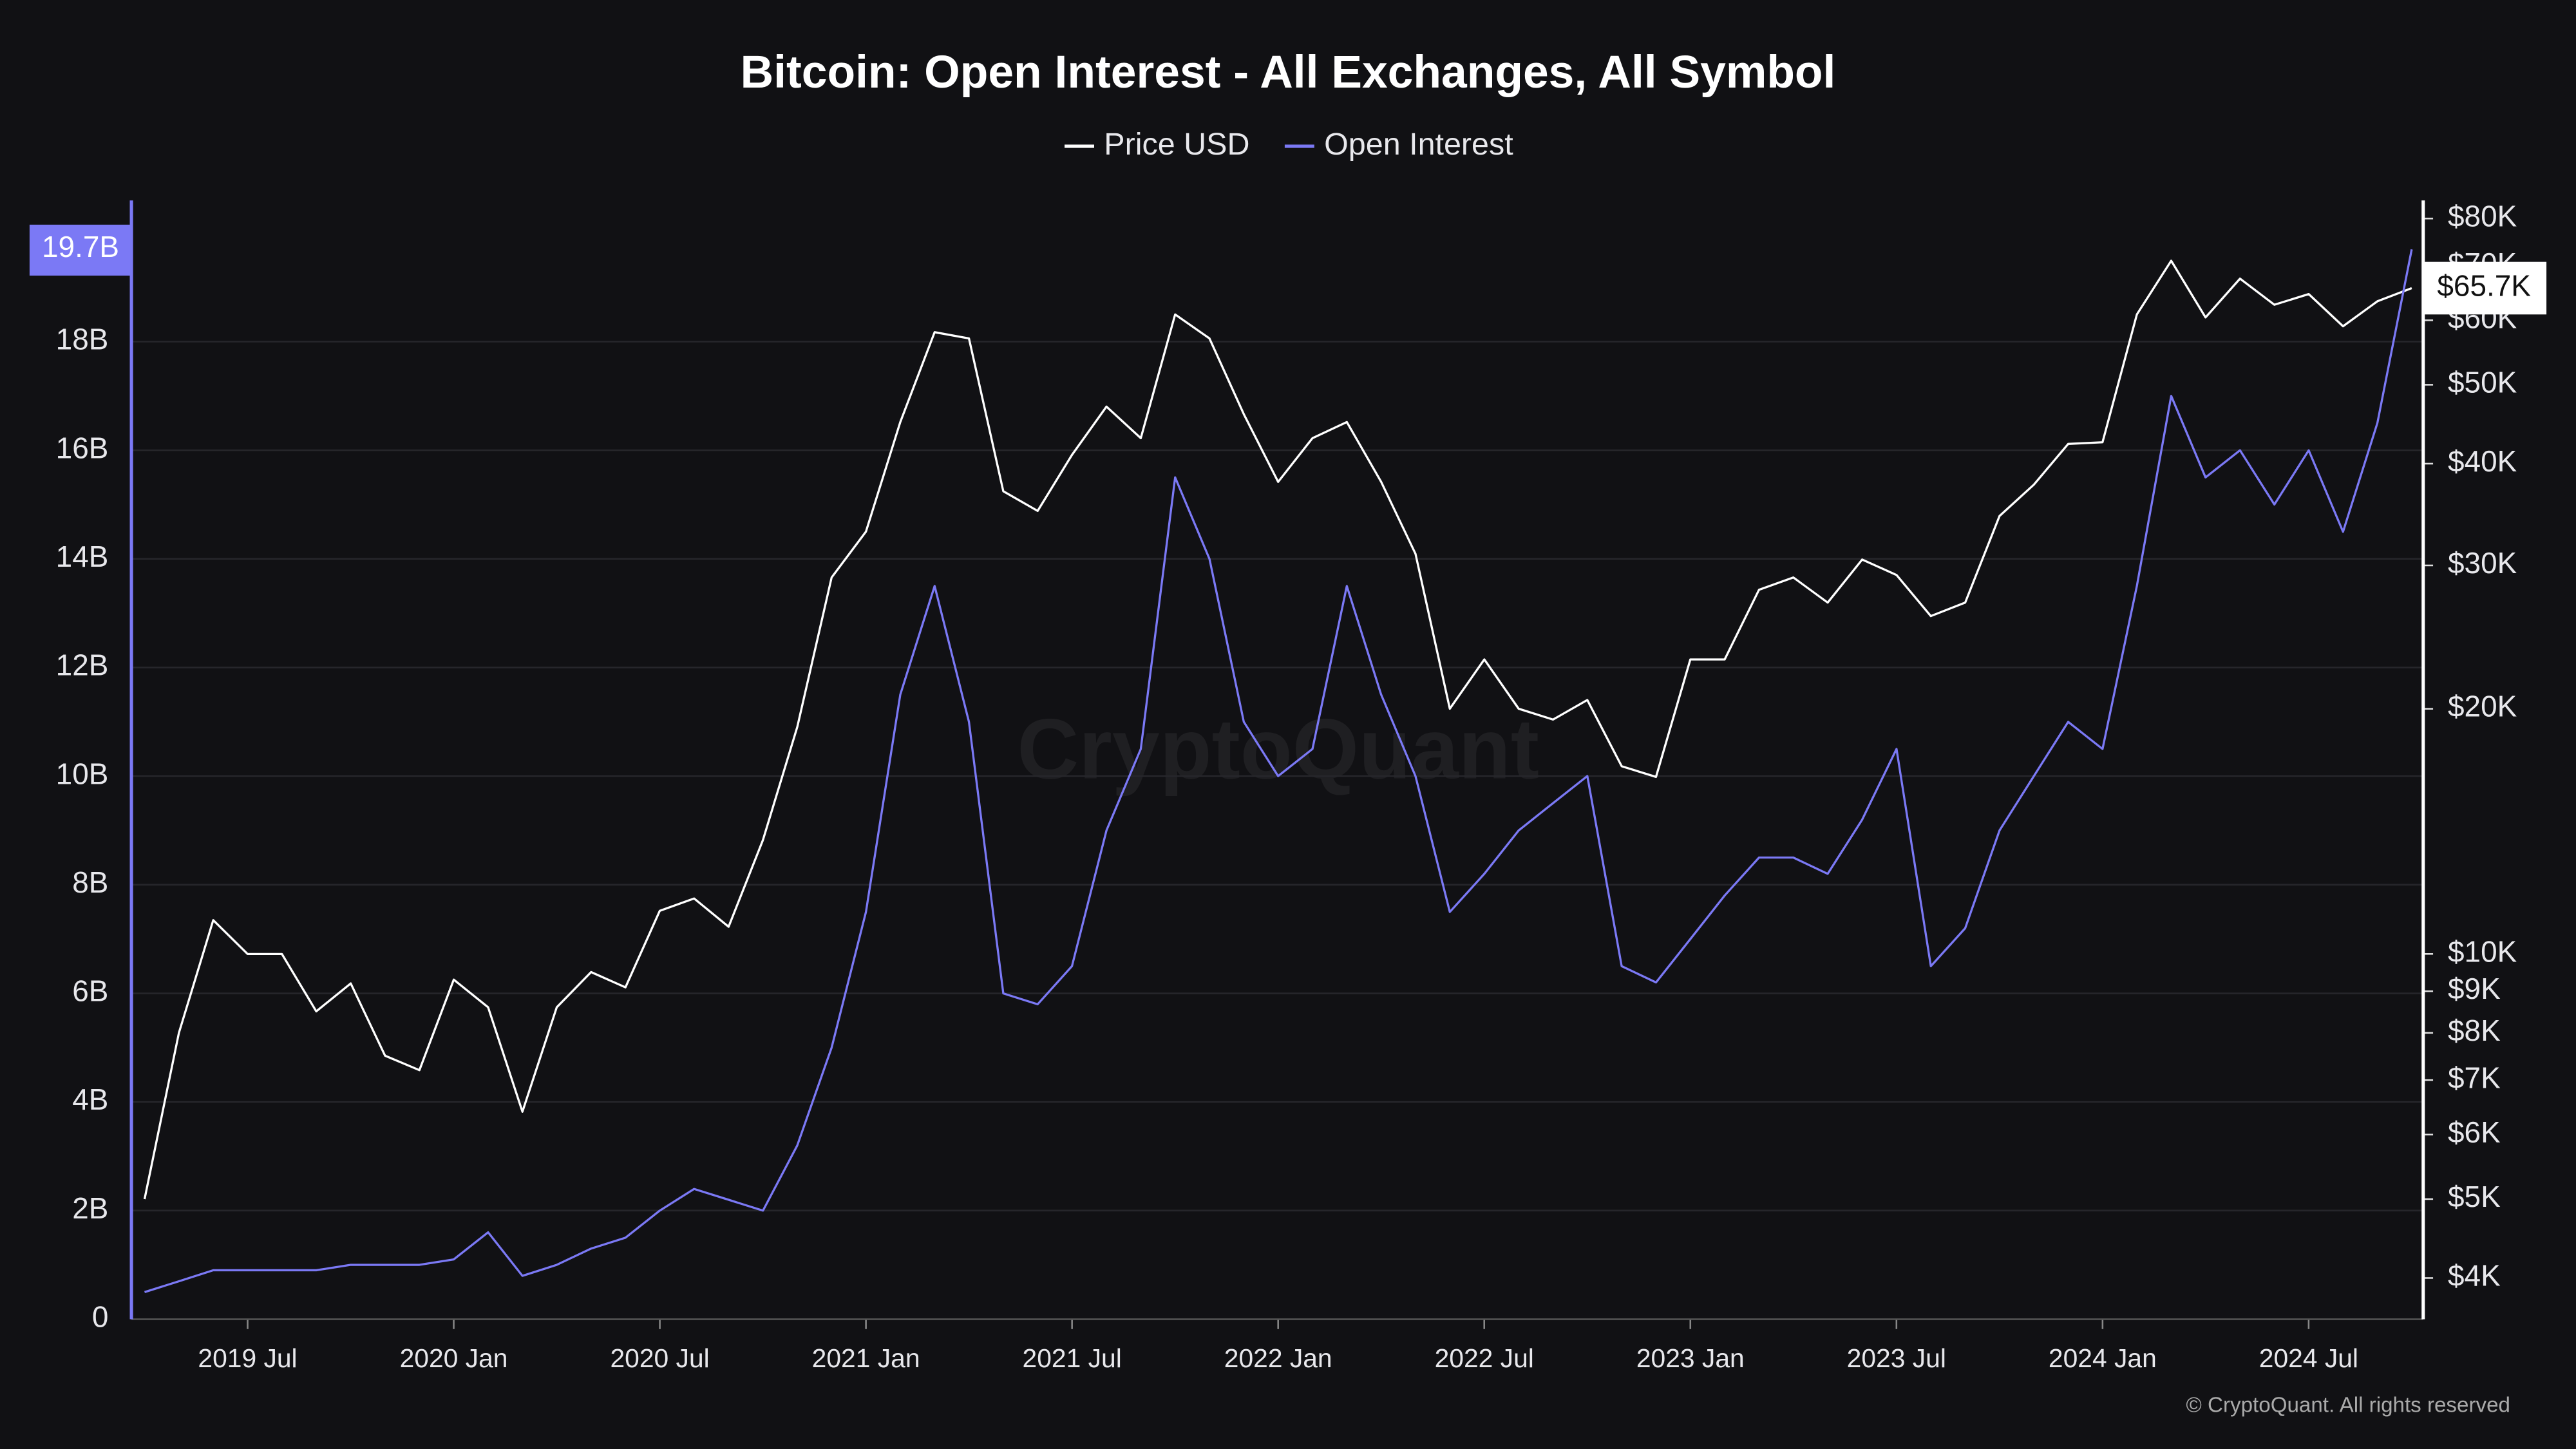 The height and width of the screenshot is (1449, 2576). I want to click on copyright: © CryptoQuant. All rights reserved, so click(2348, 1405).